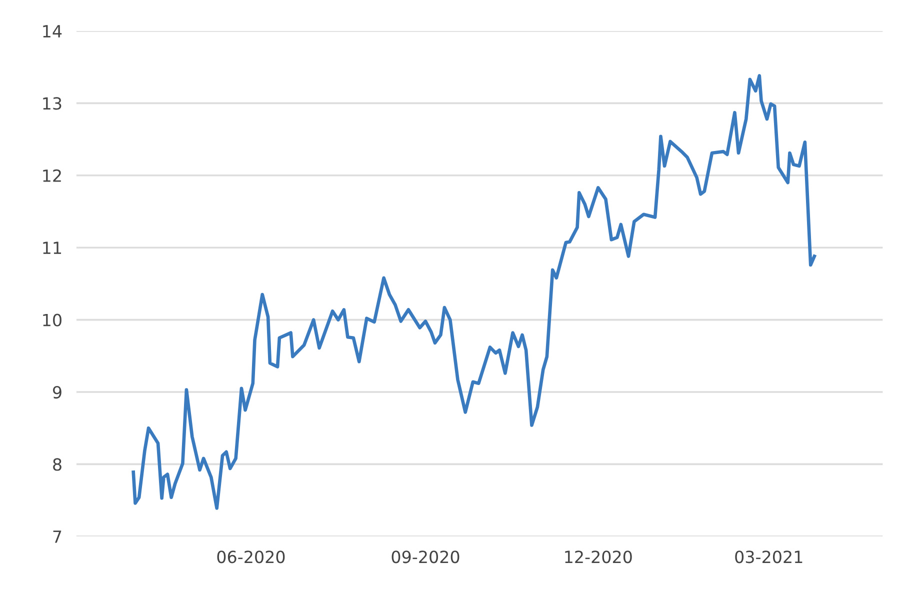 The height and width of the screenshot is (596, 910). I want to click on x-tick-label: 03-2021, so click(768, 557).